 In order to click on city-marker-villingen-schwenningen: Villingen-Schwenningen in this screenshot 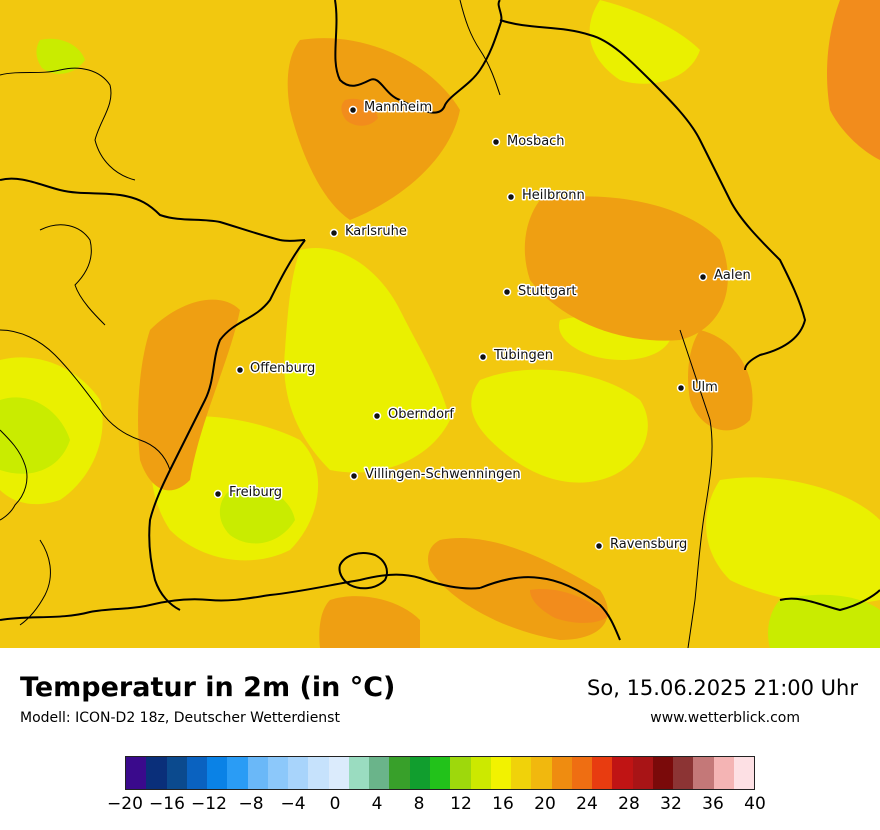, I will do `click(435, 475)`.